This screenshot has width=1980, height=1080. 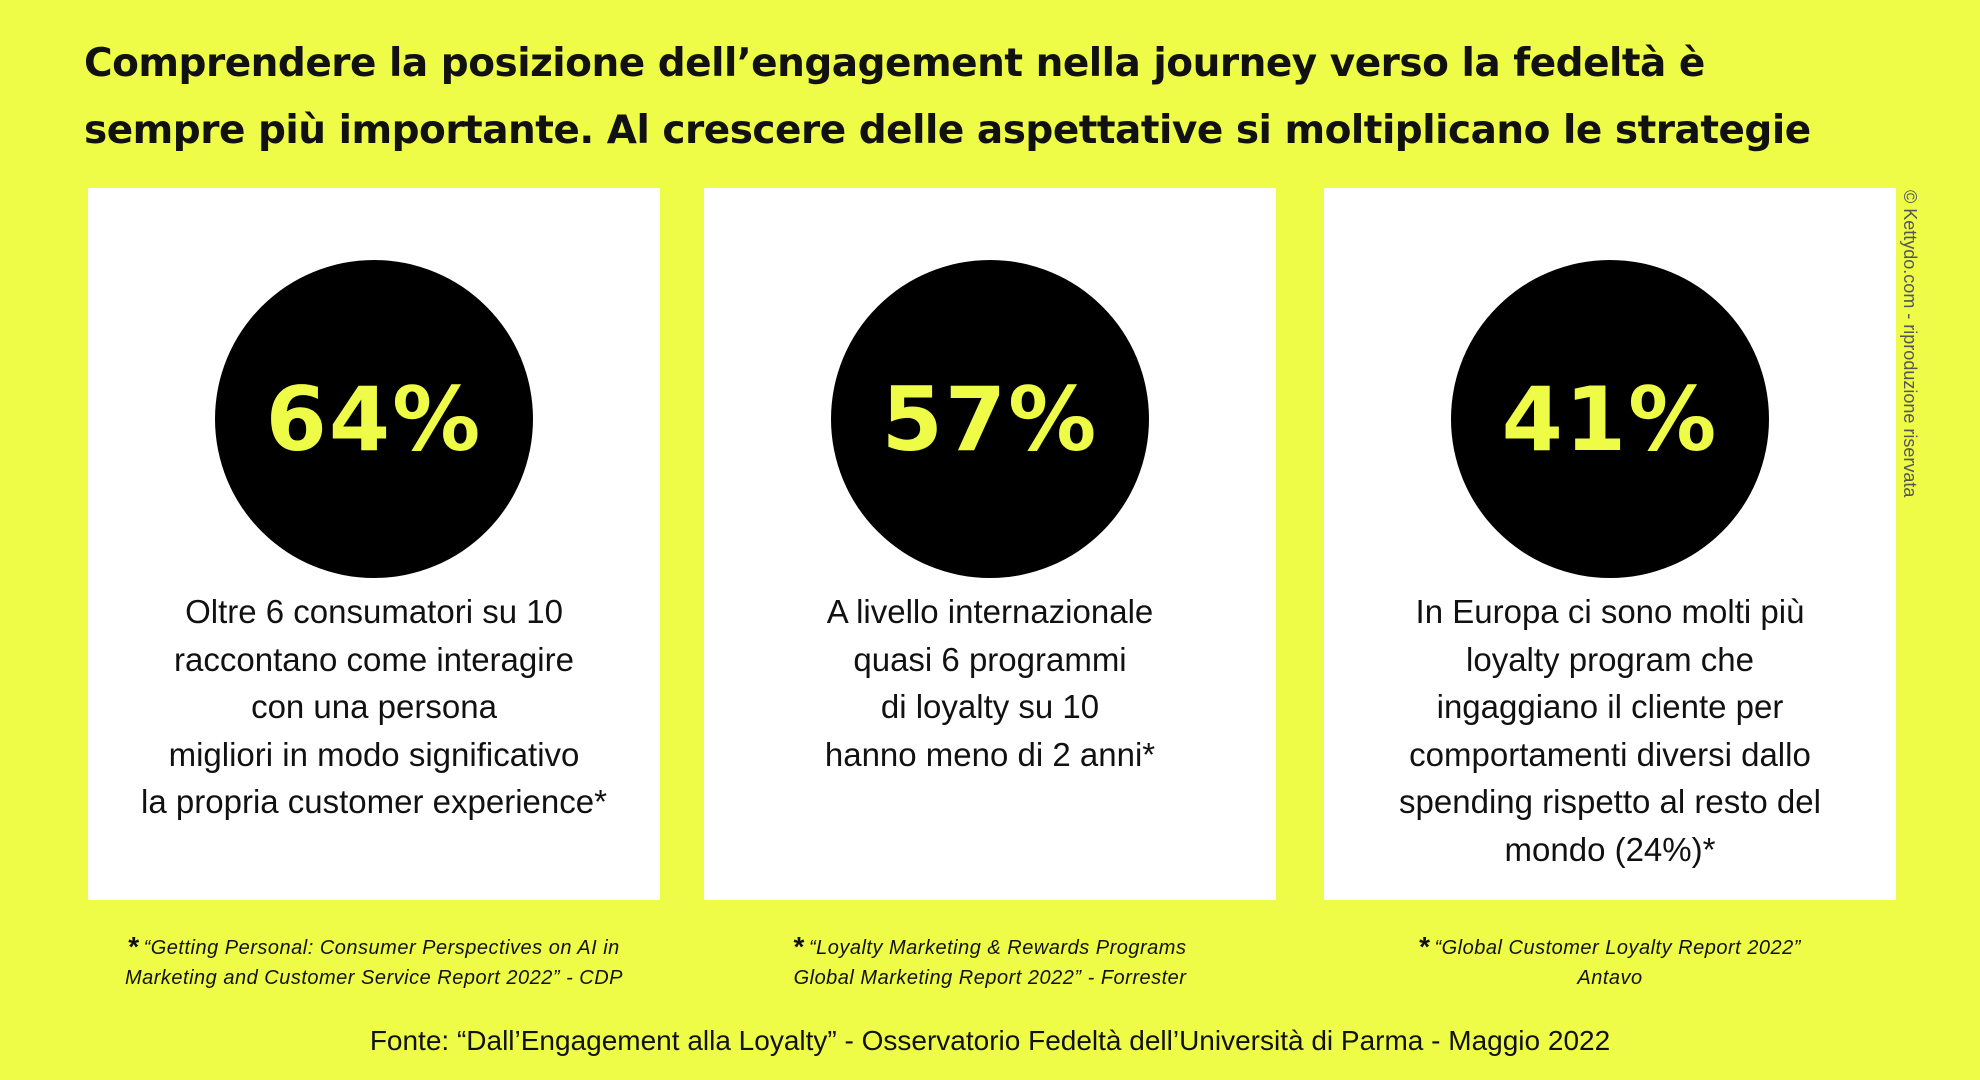 I want to click on stat-circle: 57%, so click(x=990, y=419).